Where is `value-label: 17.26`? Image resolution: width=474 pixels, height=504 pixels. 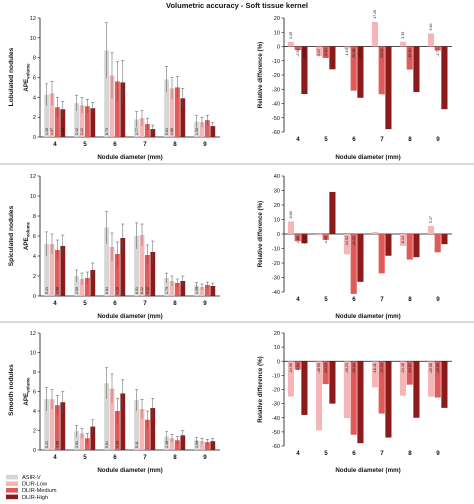
value-label: 17.26 is located at coordinates (375, 14).